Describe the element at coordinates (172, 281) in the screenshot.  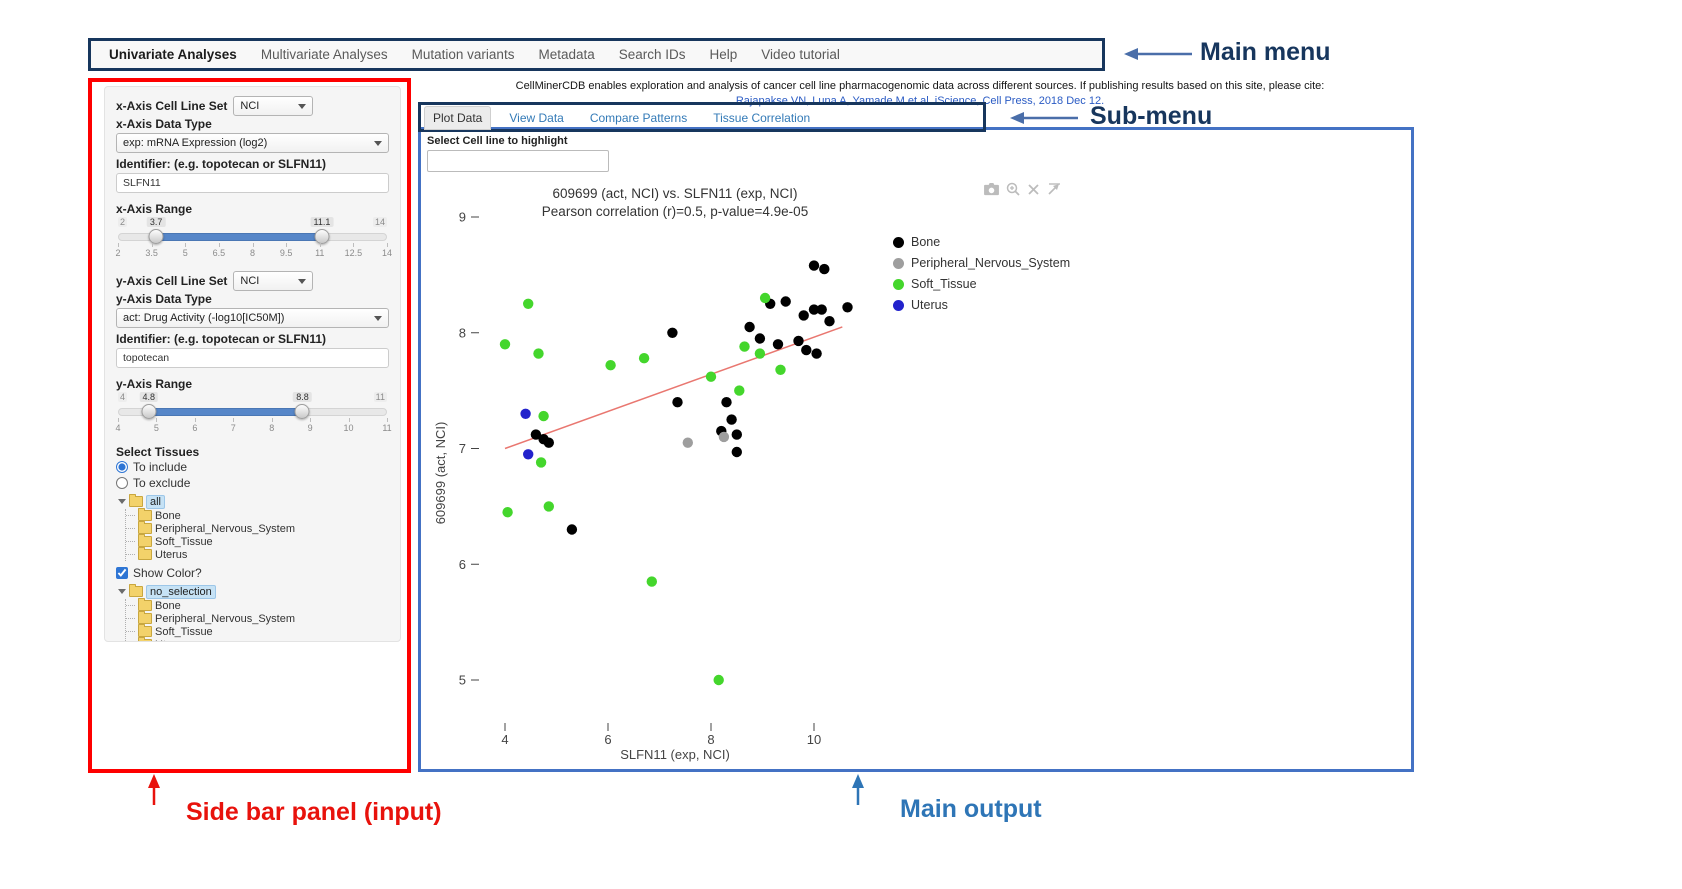
I see `y-cell-line-set-label: y-Axis Cell Line Set` at that location.